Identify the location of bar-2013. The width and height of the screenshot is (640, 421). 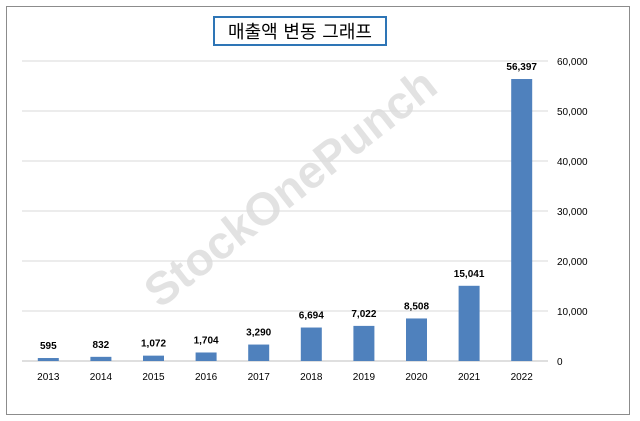
(48, 359).